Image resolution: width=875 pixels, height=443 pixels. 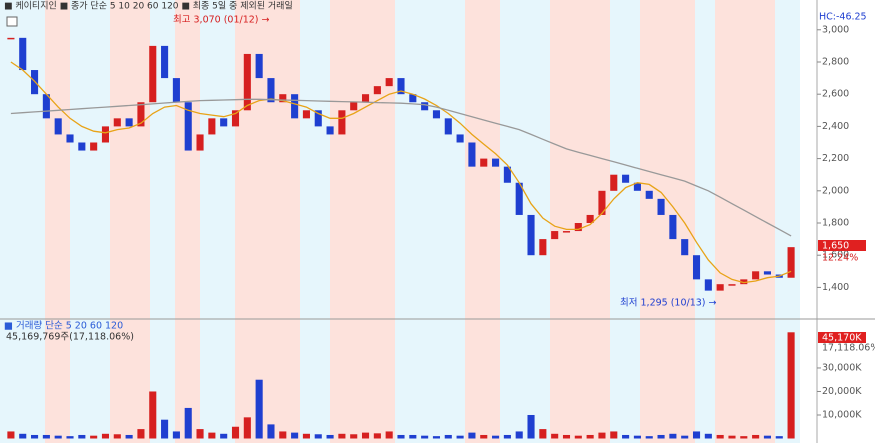 What do you see at coordinates (63, 326) in the screenshot?
I see `volume-legend: ■ 거래량 단순 5 20 60 120` at bounding box center [63, 326].